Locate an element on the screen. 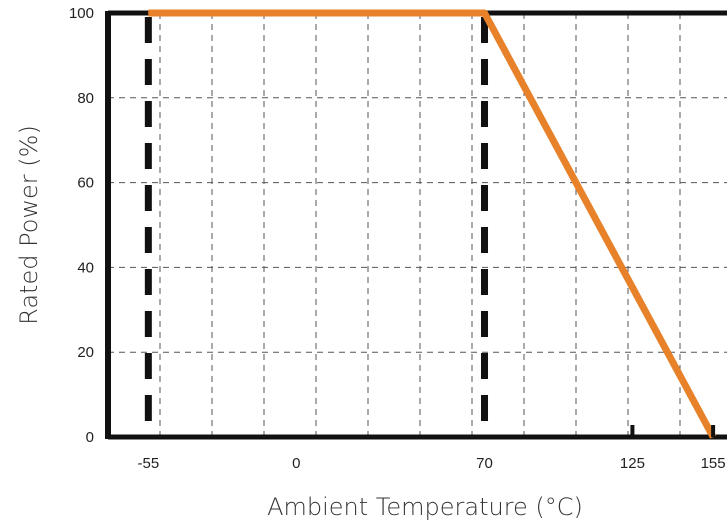 The image size is (727, 526). y-axis-label: Rated Power (%) is located at coordinates (29, 225).